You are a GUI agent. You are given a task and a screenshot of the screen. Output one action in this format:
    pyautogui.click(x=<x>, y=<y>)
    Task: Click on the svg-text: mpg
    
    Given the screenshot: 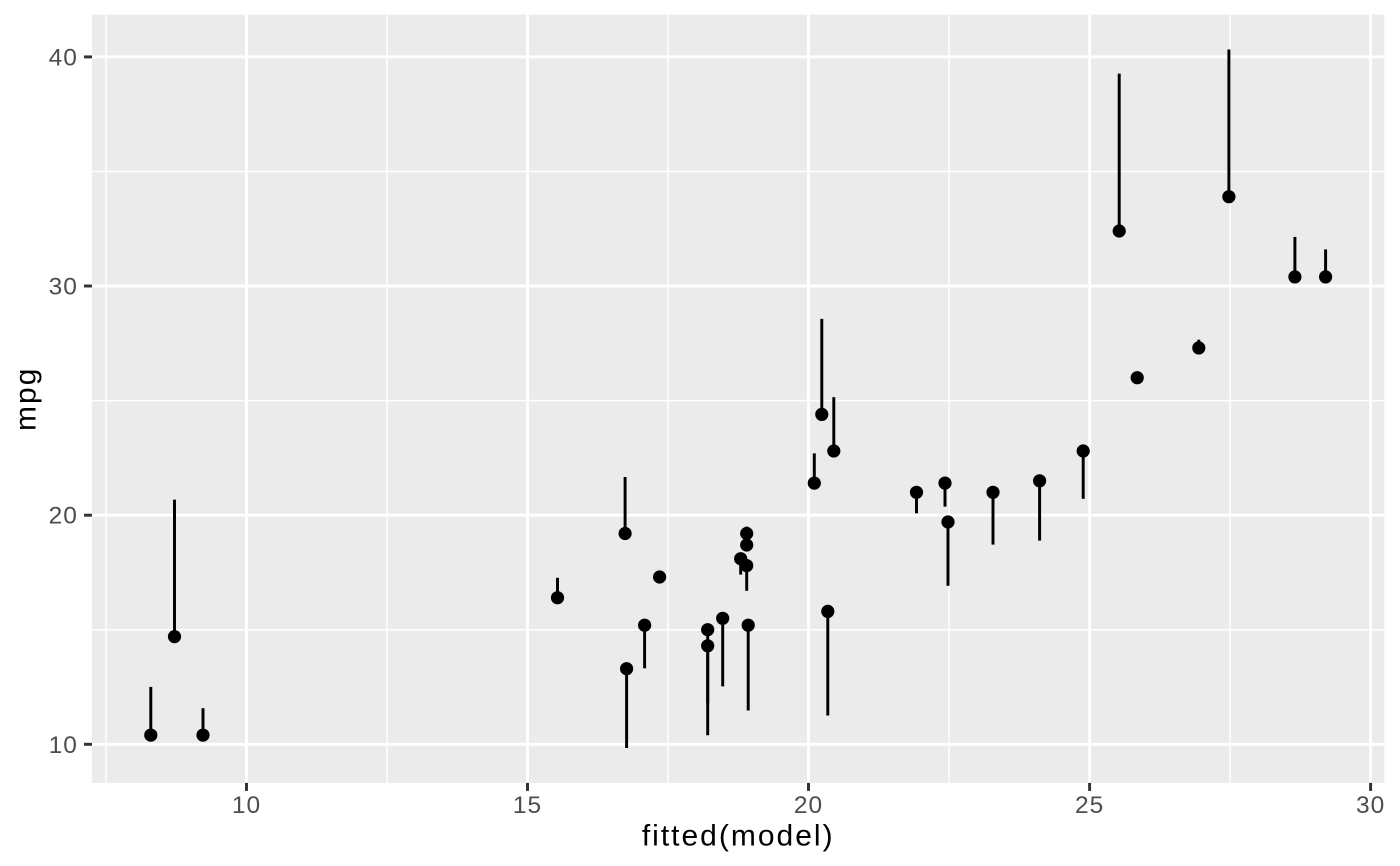 What is the action you would take?
    pyautogui.click(x=26, y=399)
    